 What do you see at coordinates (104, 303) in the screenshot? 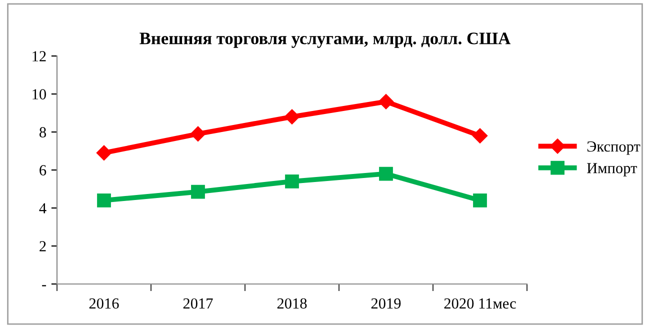
I see `x-tick-label: 2016` at bounding box center [104, 303].